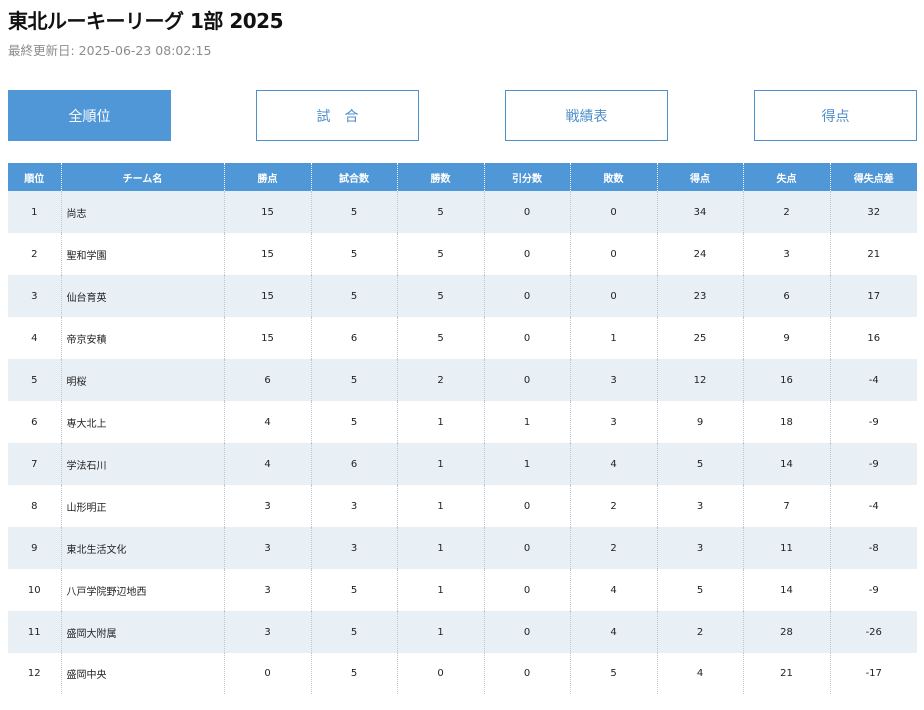 The image size is (924, 710). Describe the element at coordinates (873, 177) in the screenshot. I see `column-header-goal-difference: 得失点差` at that location.